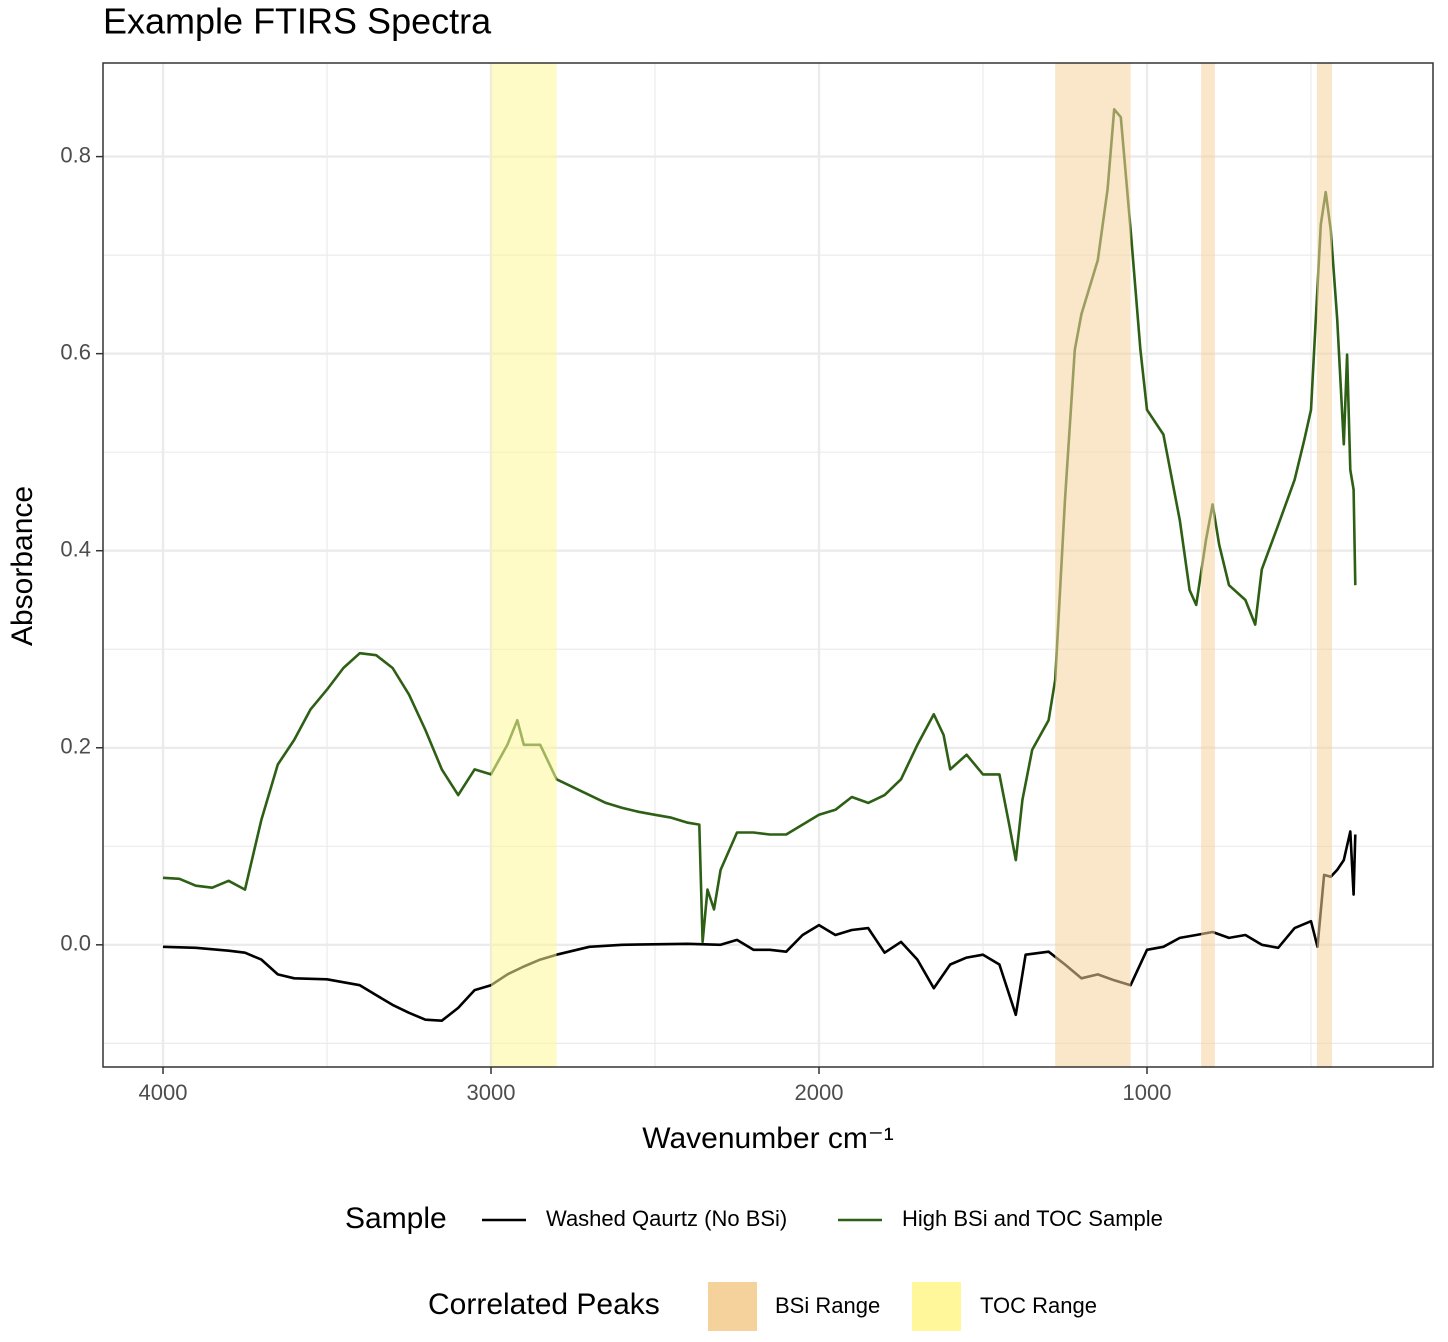 This screenshot has width=1448, height=1342. I want to click on chart-title: Example FTIRS Spectra, so click(297, 21).